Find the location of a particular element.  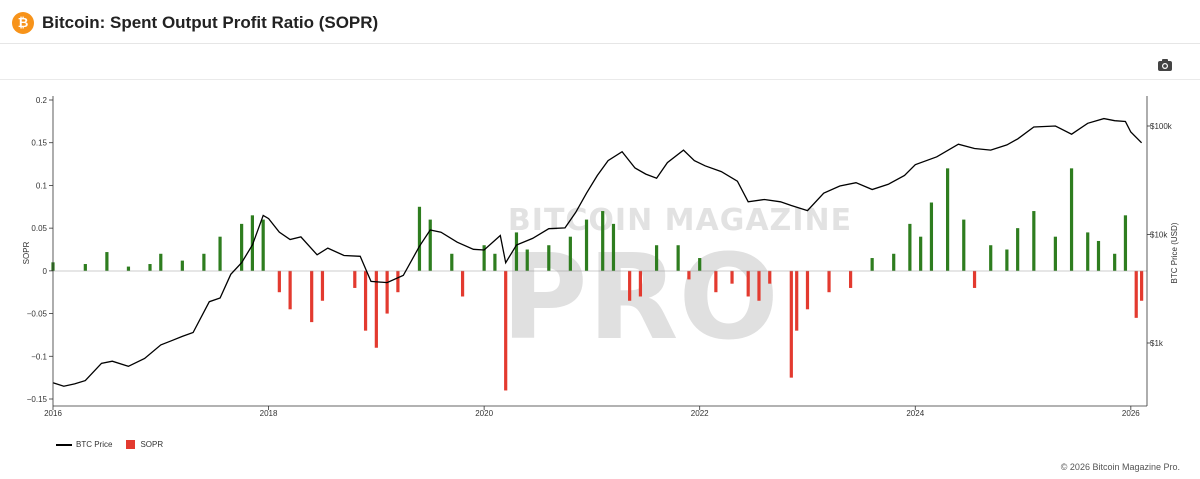

chart-legend: BTC Price SOPR is located at coordinates (116, 444).